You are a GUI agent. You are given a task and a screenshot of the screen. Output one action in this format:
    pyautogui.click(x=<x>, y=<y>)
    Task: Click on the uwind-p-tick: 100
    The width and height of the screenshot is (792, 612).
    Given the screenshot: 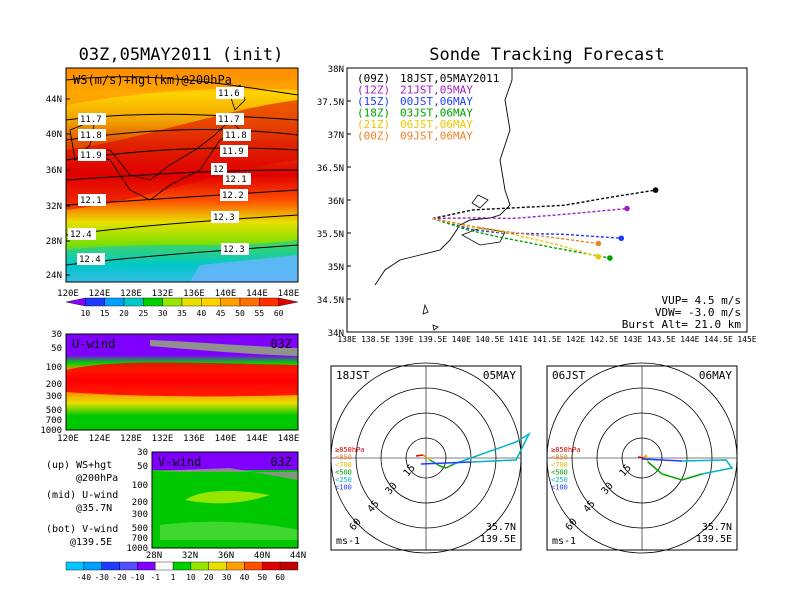 What is the action you would take?
    pyautogui.click(x=54, y=368)
    